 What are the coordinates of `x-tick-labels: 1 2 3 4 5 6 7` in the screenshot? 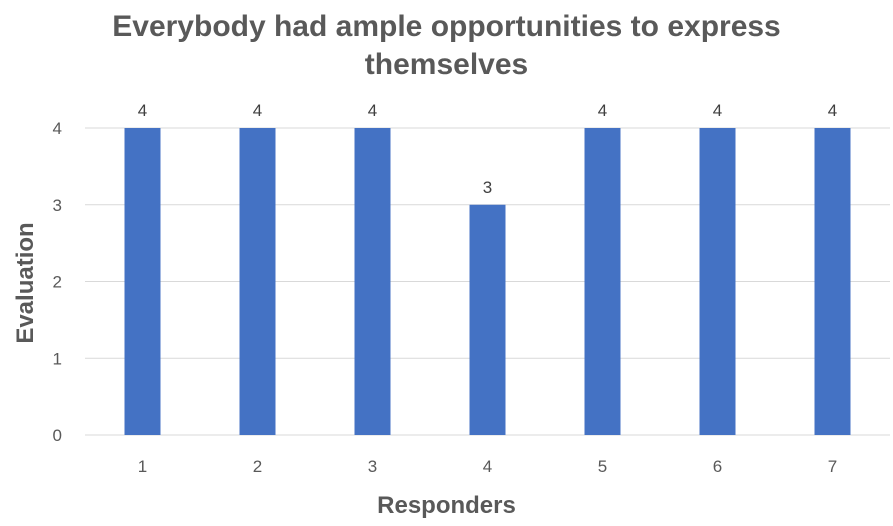 It's located at (487, 466).